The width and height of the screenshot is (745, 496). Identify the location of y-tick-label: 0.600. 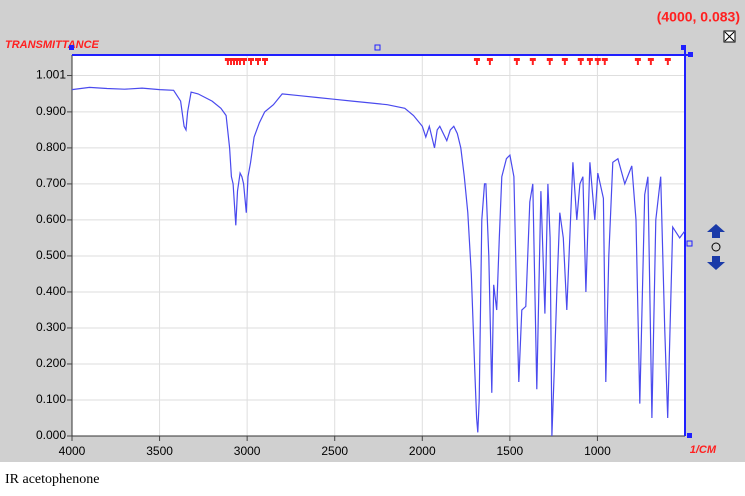
(51, 219).